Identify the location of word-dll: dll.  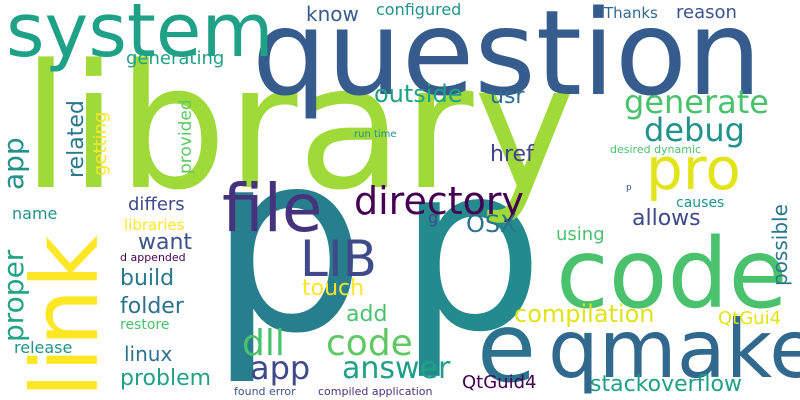
(263, 343).